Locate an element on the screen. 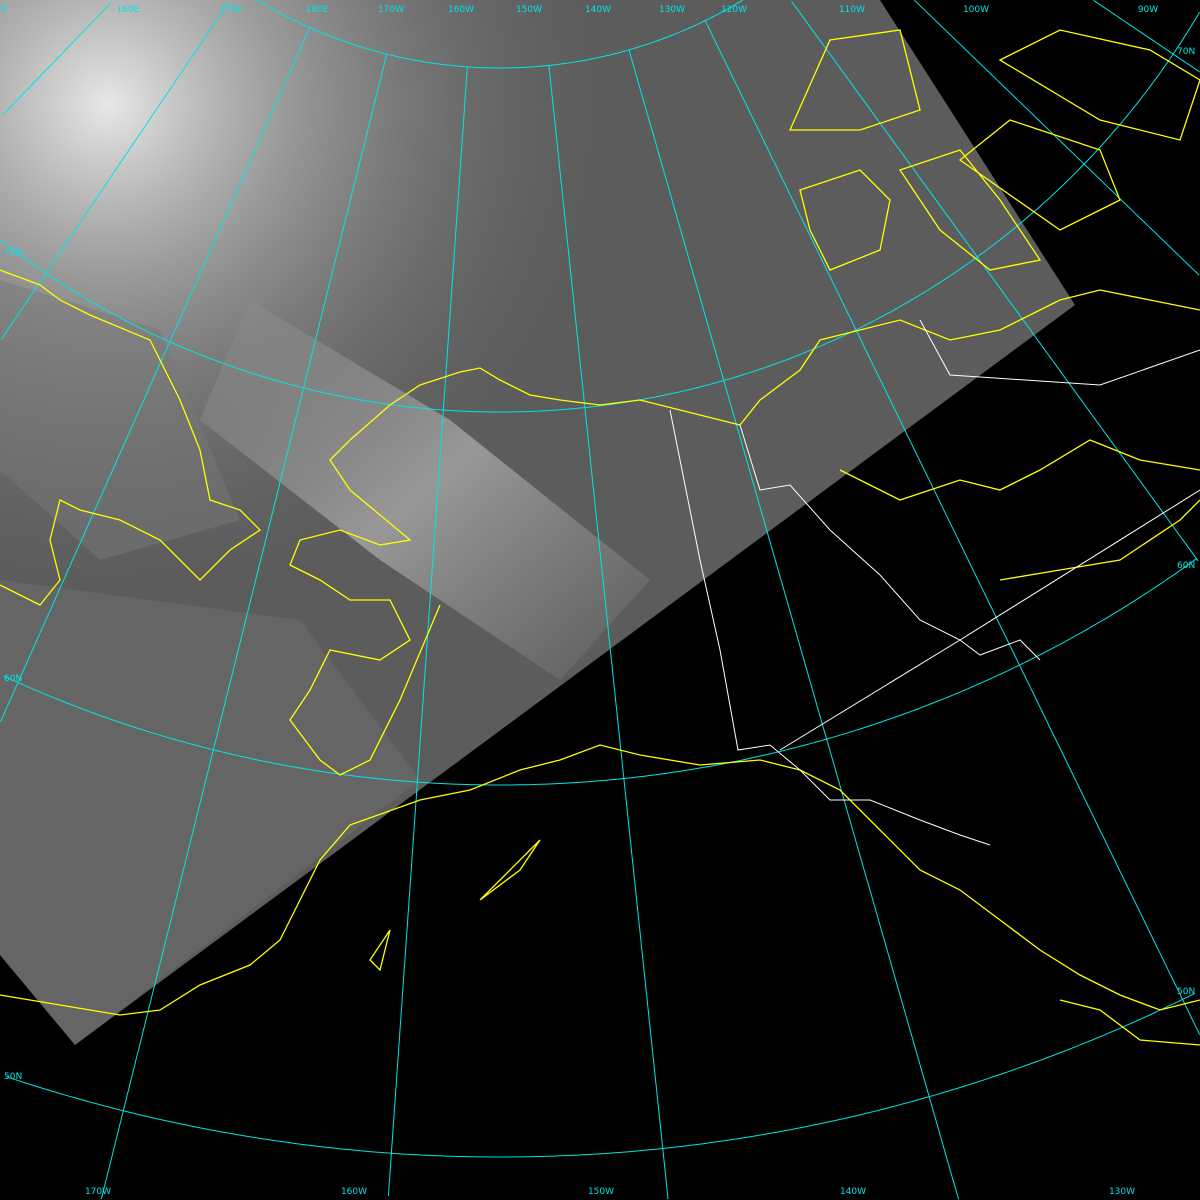 This screenshot has width=1200, height=1200. lon-label-top: 160E is located at coordinates (128, 10).